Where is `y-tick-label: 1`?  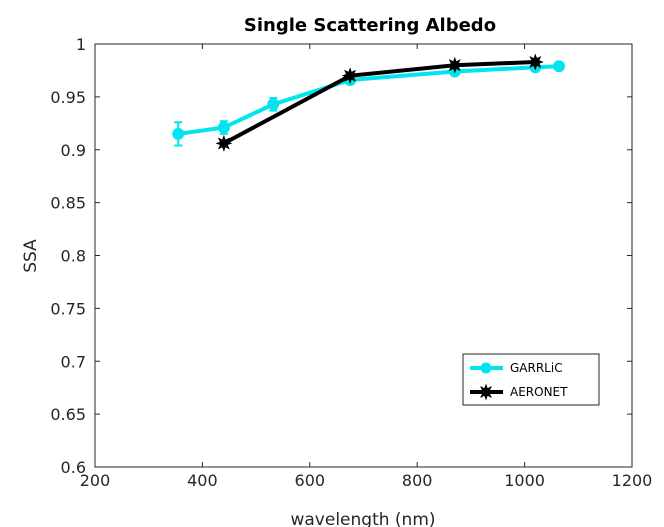 y-tick-label: 1 is located at coordinates (81, 44).